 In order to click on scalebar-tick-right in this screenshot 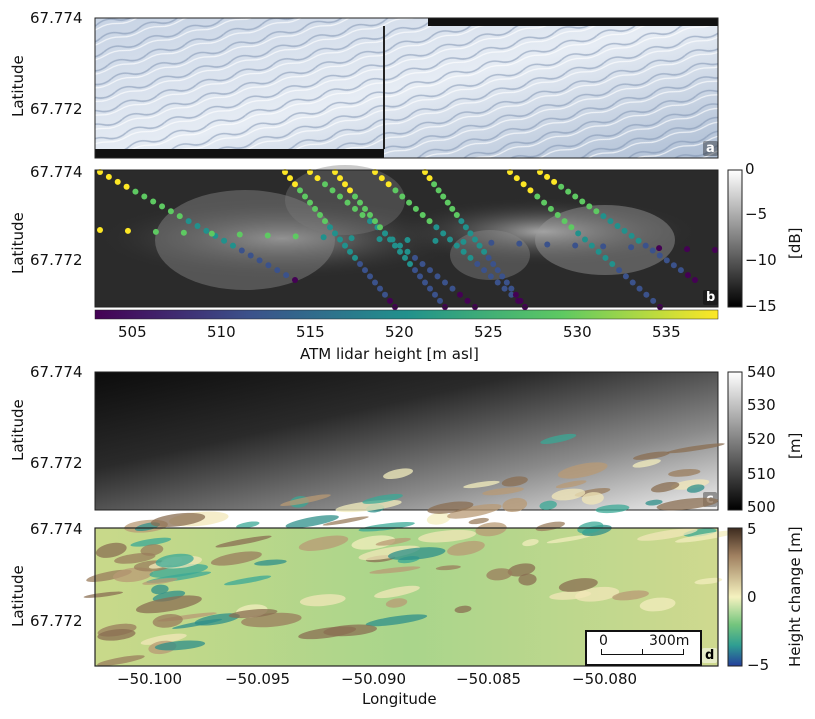, I will do `click(683, 652)`.